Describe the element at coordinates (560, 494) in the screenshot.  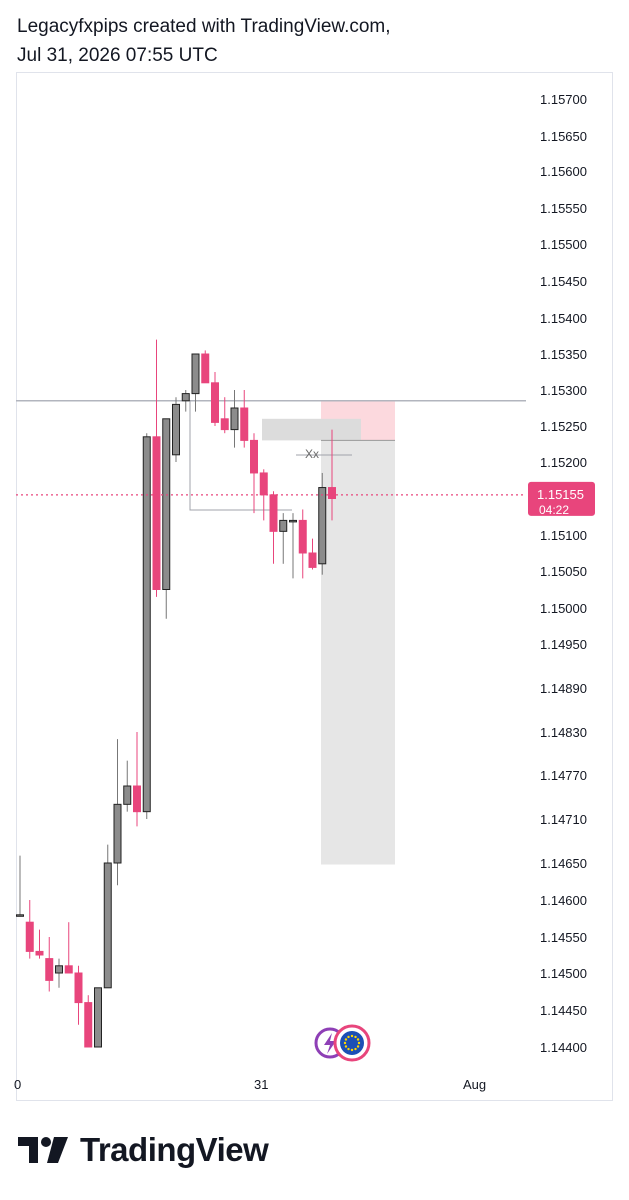
I see `current-price-value: 1.15155` at that location.